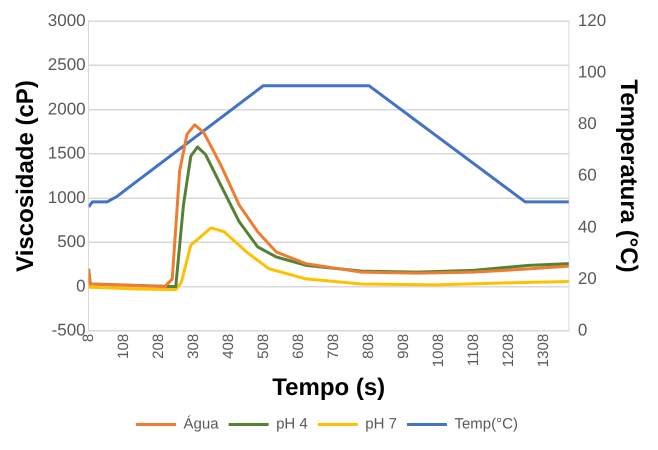 The height and width of the screenshot is (450, 658). What do you see at coordinates (263, 346) in the screenshot?
I see `x-tick-label: 508` at bounding box center [263, 346].